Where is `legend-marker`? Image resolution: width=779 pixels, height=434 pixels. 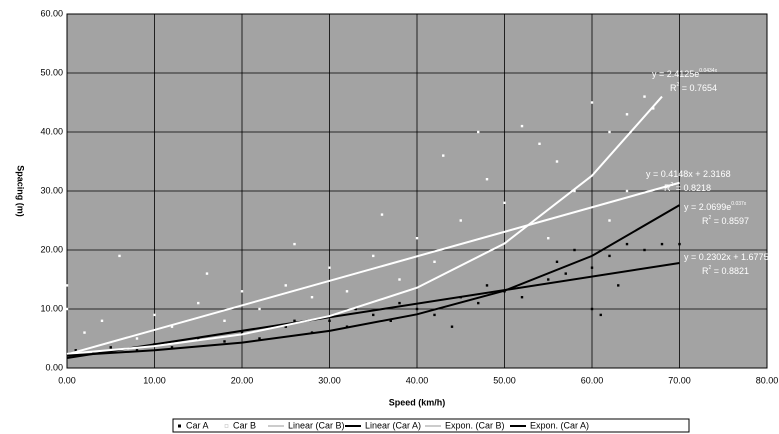 legend-marker is located at coordinates (179, 426).